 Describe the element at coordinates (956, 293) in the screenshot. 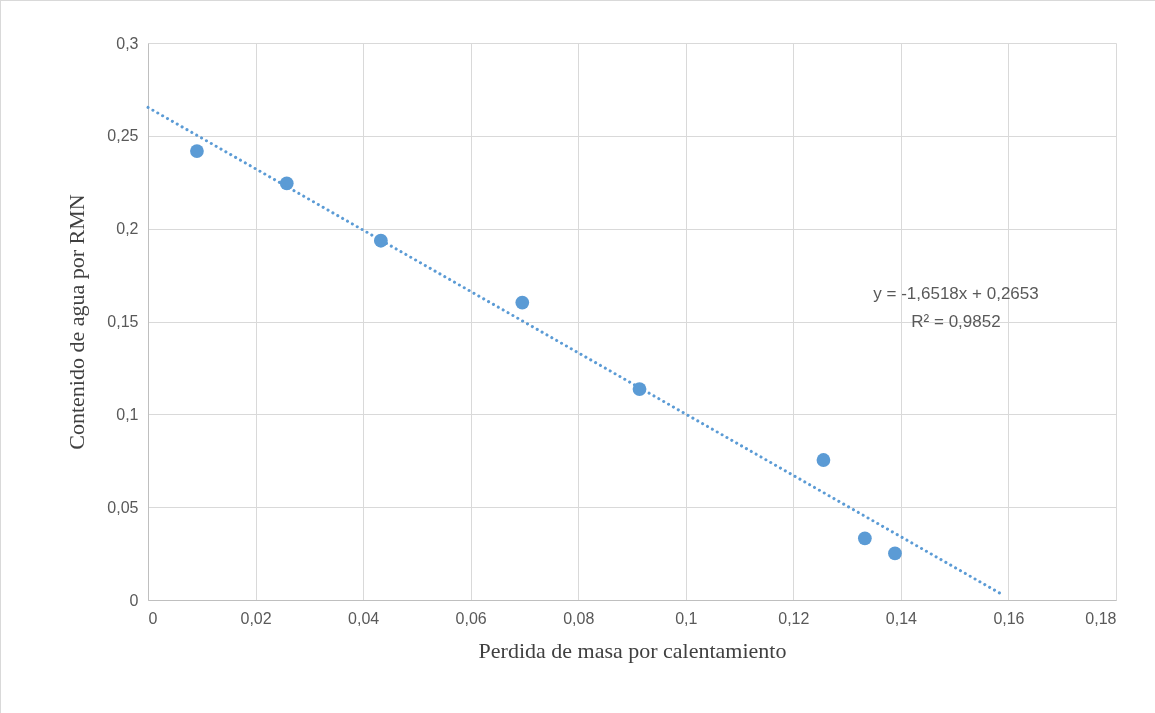

I see `annotation: y = -1,6518x + 0,2653` at that location.